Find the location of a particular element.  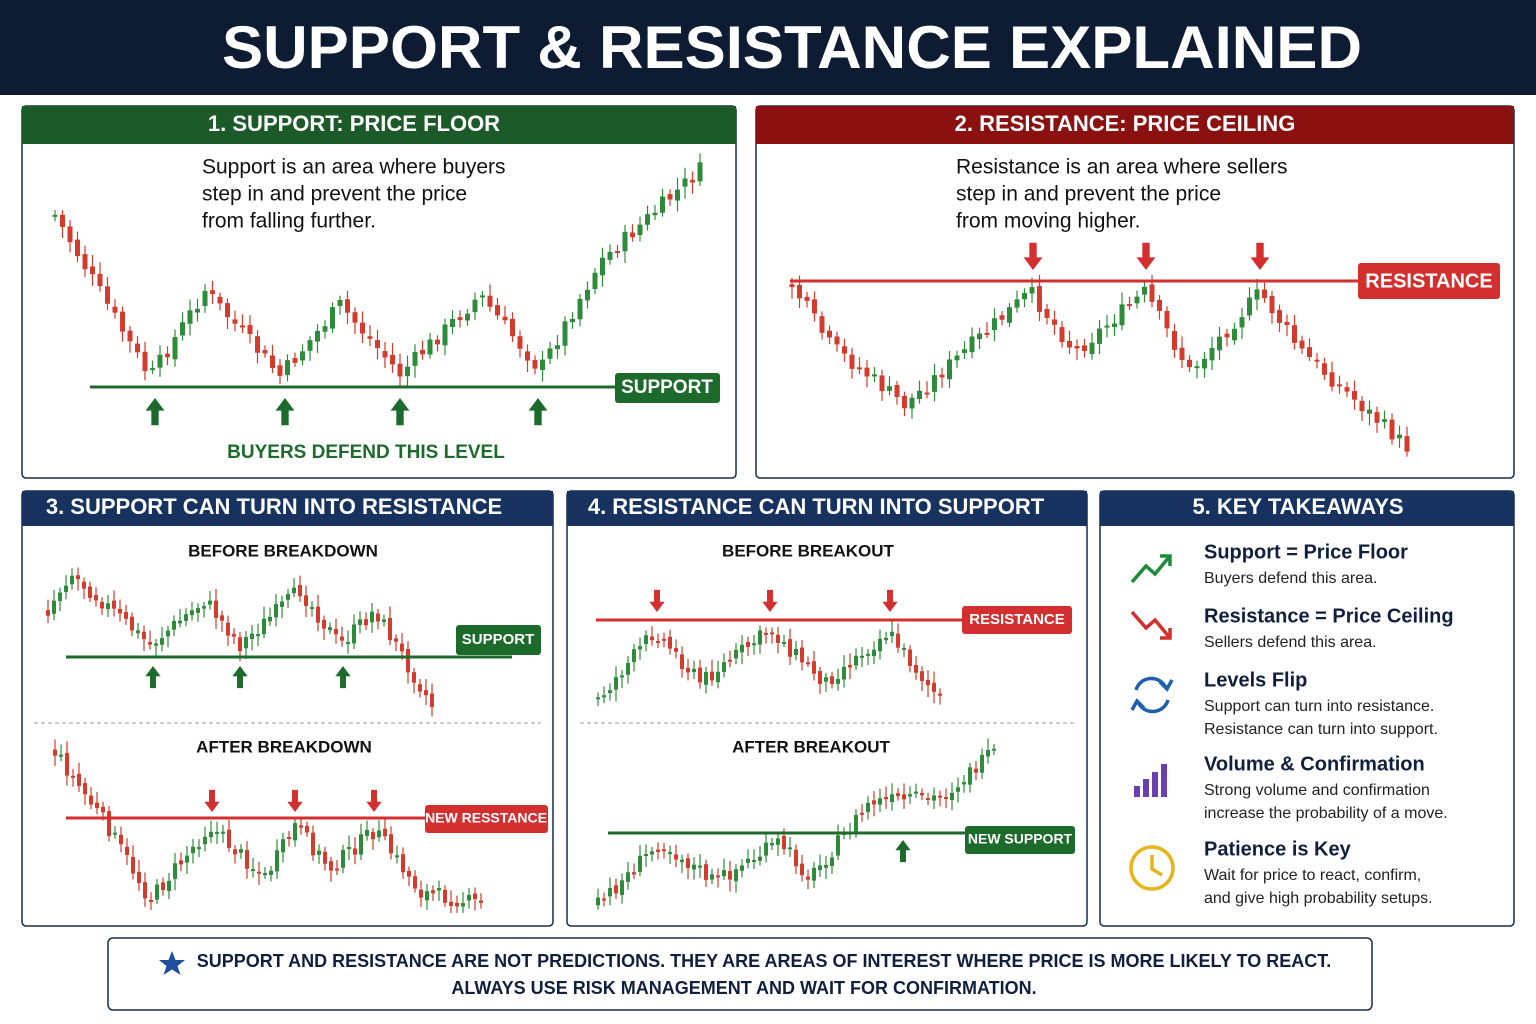

takeaway-text: Sellers defend this area. is located at coordinates (1290, 642).